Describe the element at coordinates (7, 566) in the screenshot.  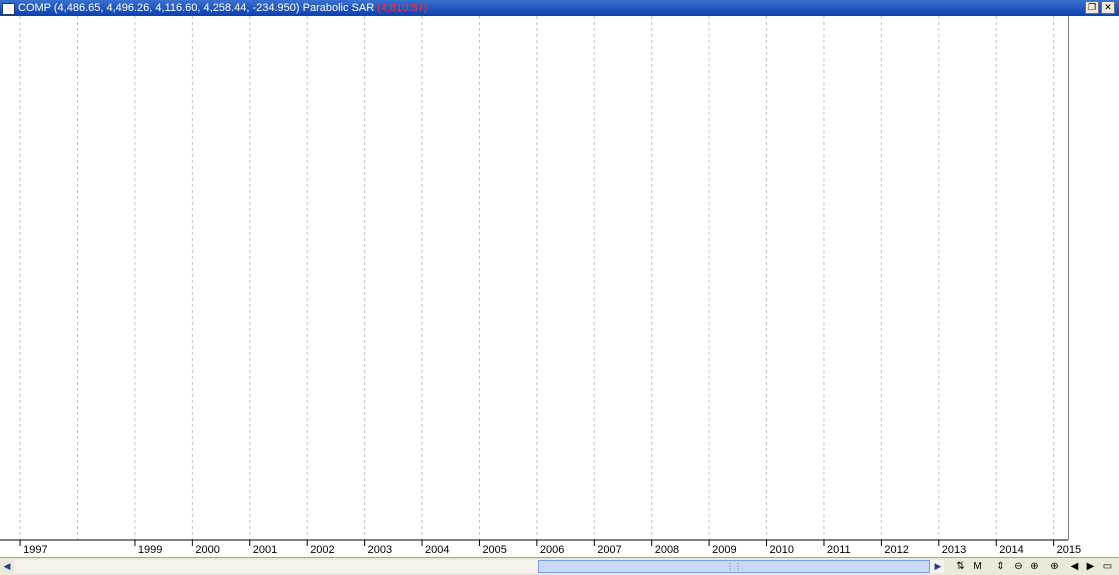
I see `scroll-left-icon: ◀` at that location.